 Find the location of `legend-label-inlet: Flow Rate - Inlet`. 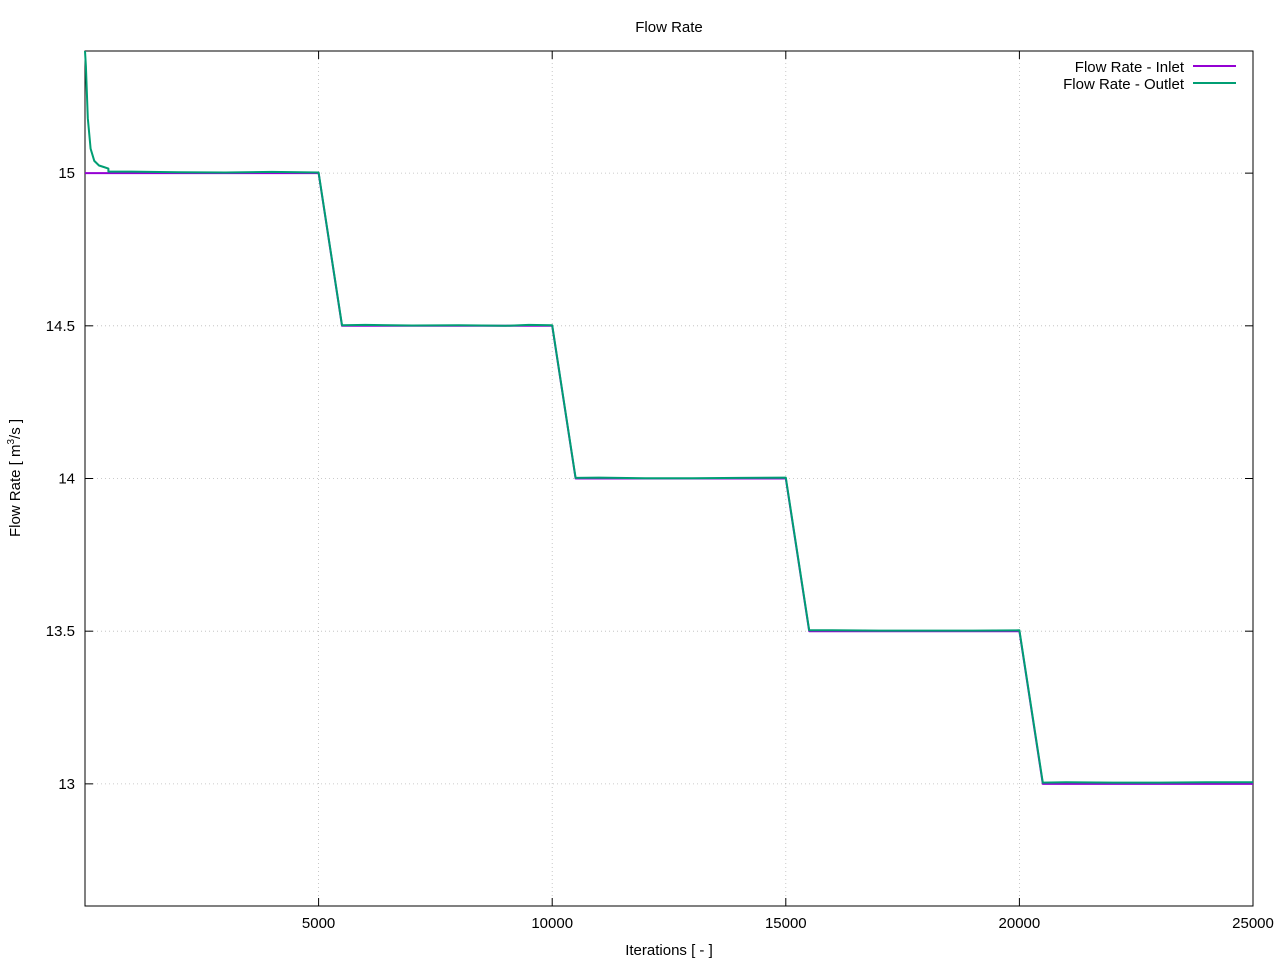

legend-label-inlet: Flow Rate - Inlet is located at coordinates (1130, 67).